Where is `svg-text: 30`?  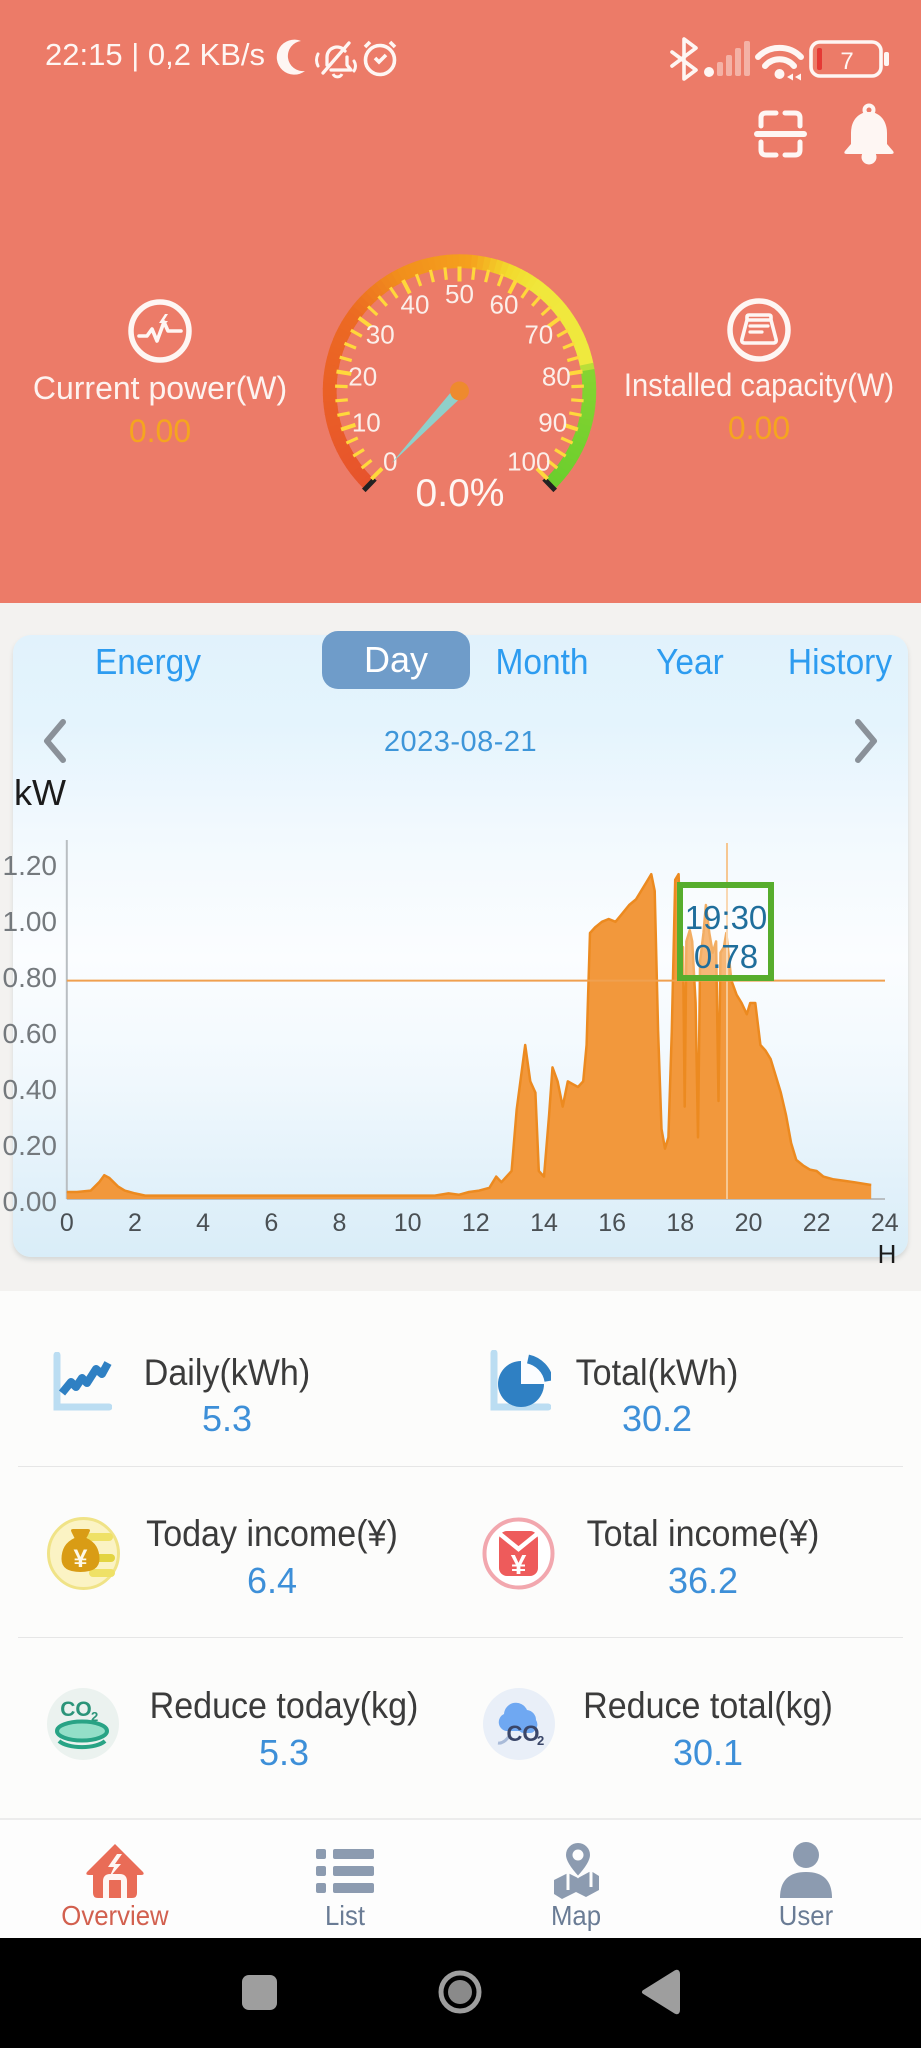
svg-text: 30 is located at coordinates (380, 334).